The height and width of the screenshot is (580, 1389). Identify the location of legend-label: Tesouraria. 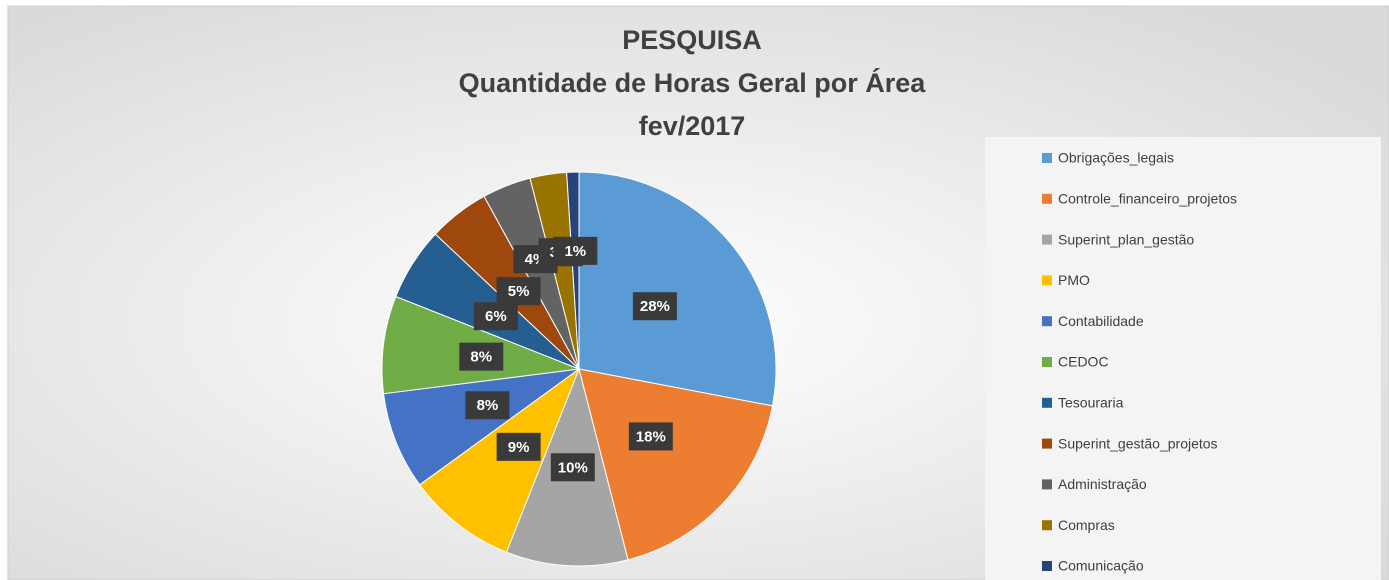
(1091, 403).